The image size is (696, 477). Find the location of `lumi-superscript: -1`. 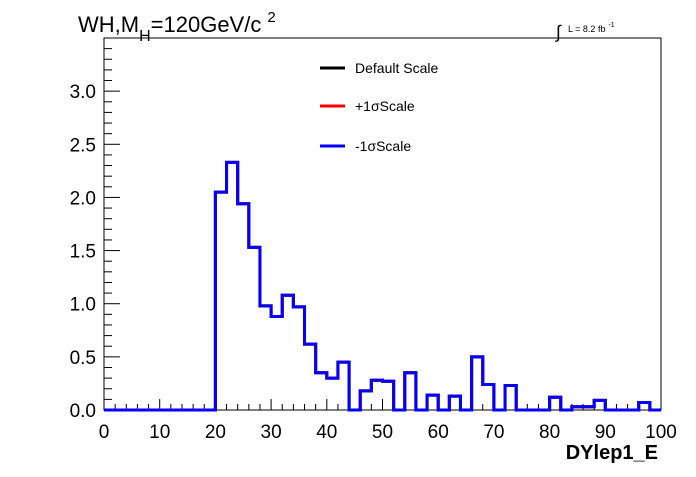

lumi-superscript: -1 is located at coordinates (611, 25).